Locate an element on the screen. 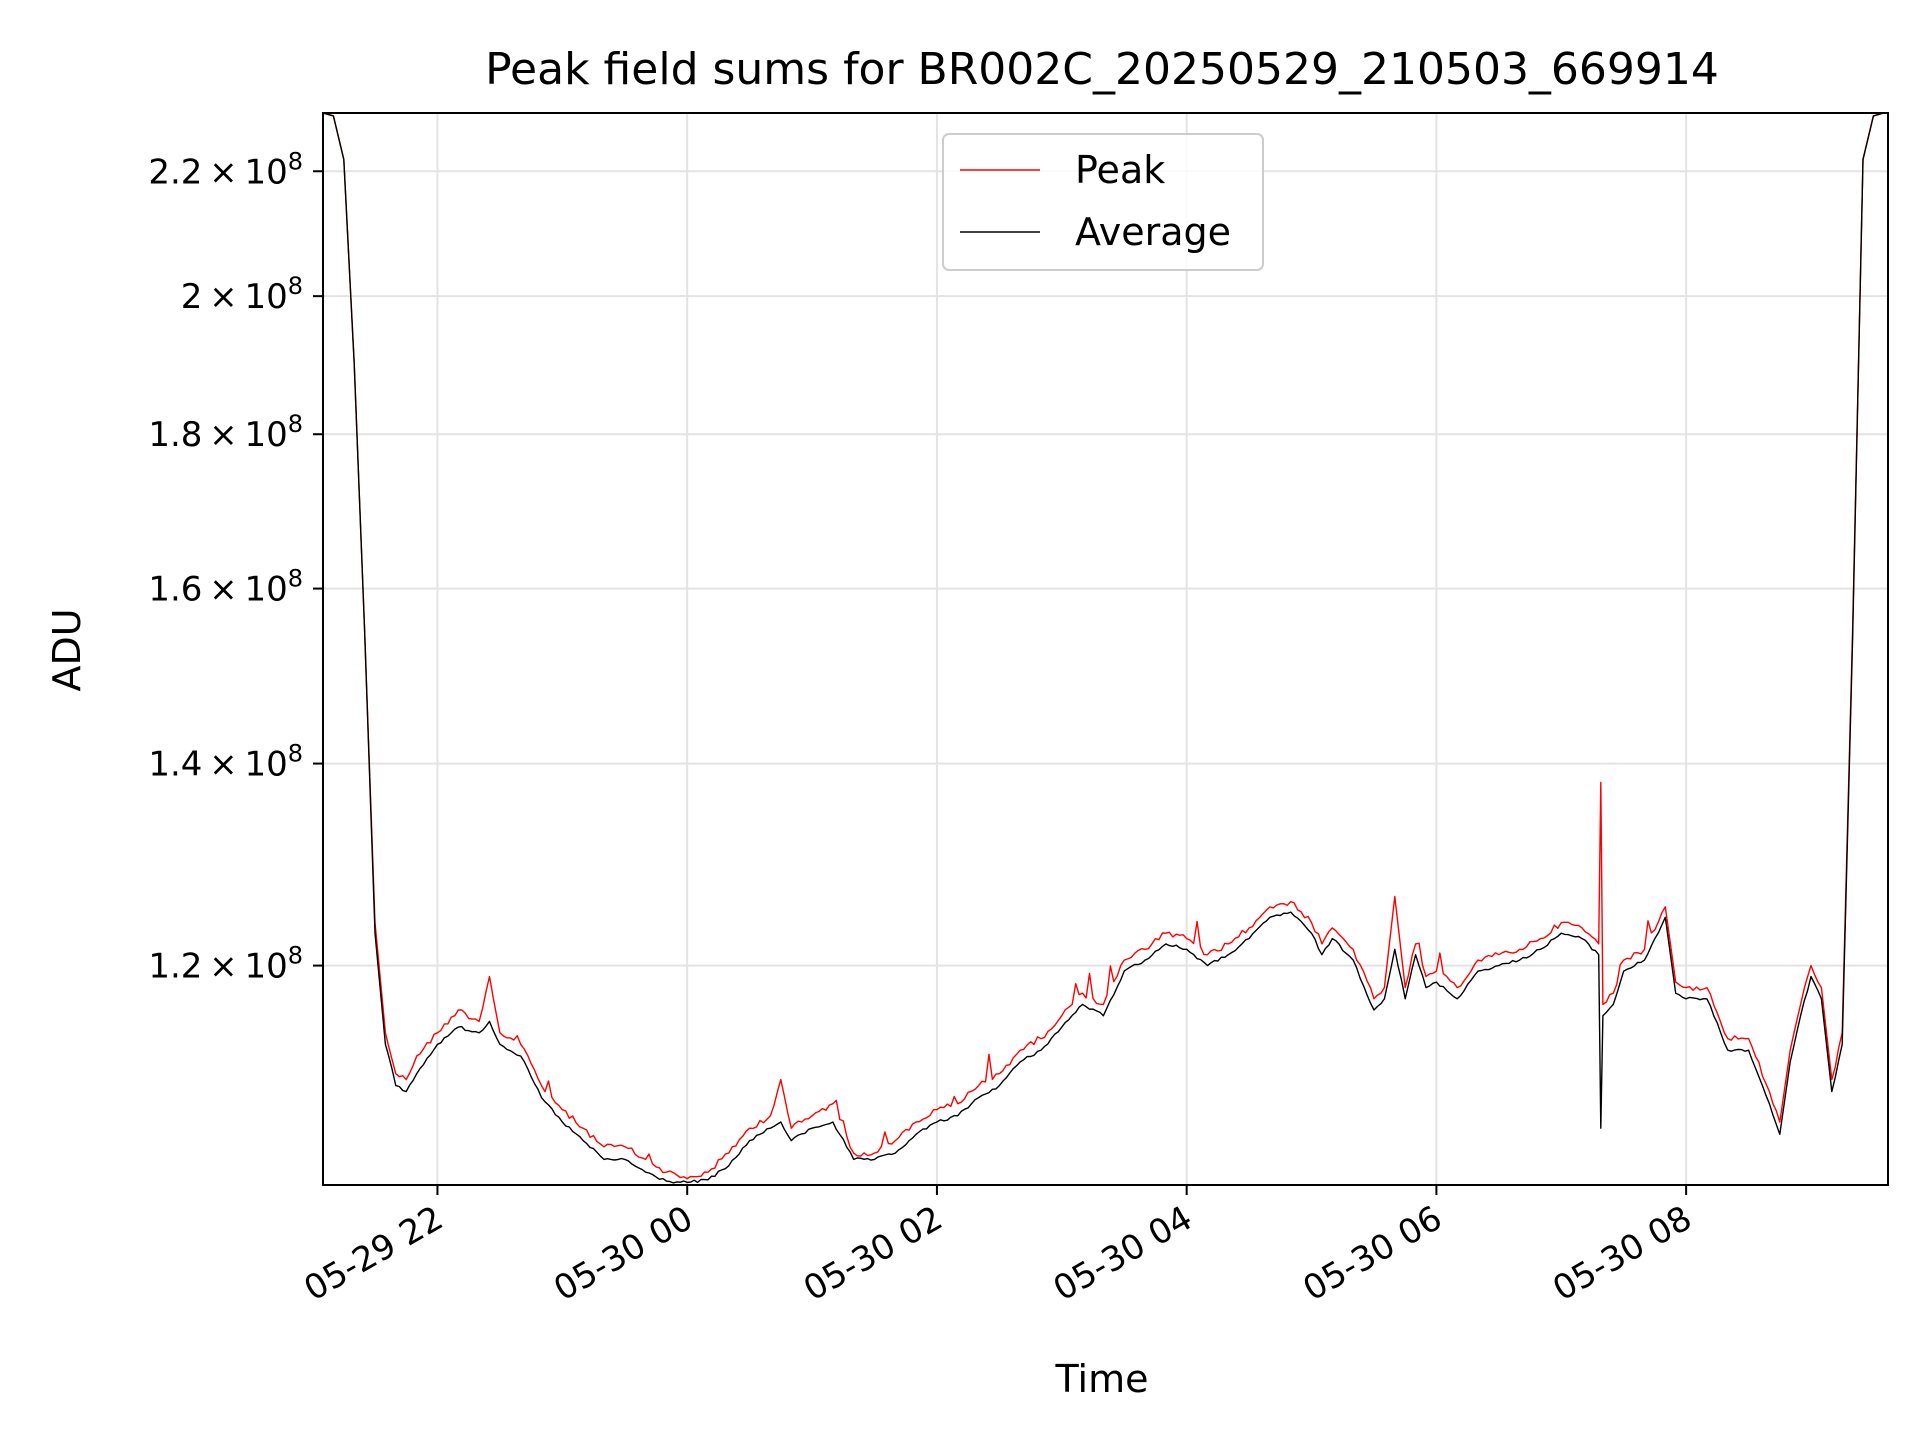 The width and height of the screenshot is (1920, 1440). legend-frame is located at coordinates (1103, 202).